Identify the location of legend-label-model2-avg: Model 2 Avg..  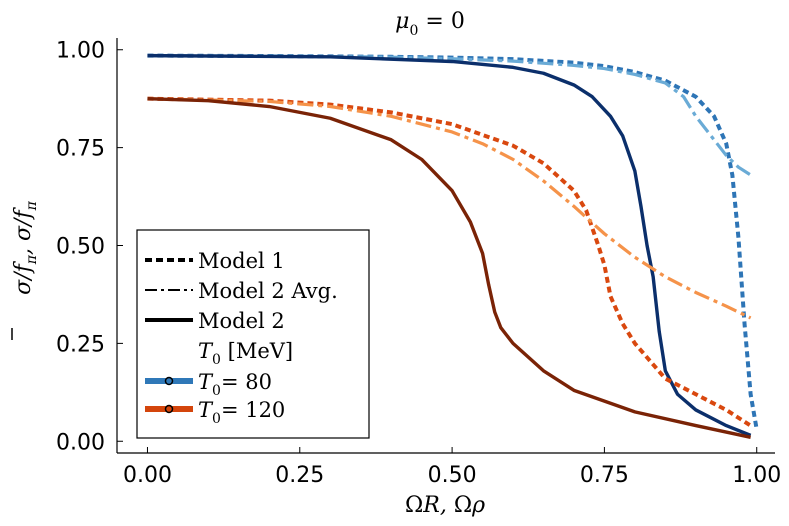
(268, 291).